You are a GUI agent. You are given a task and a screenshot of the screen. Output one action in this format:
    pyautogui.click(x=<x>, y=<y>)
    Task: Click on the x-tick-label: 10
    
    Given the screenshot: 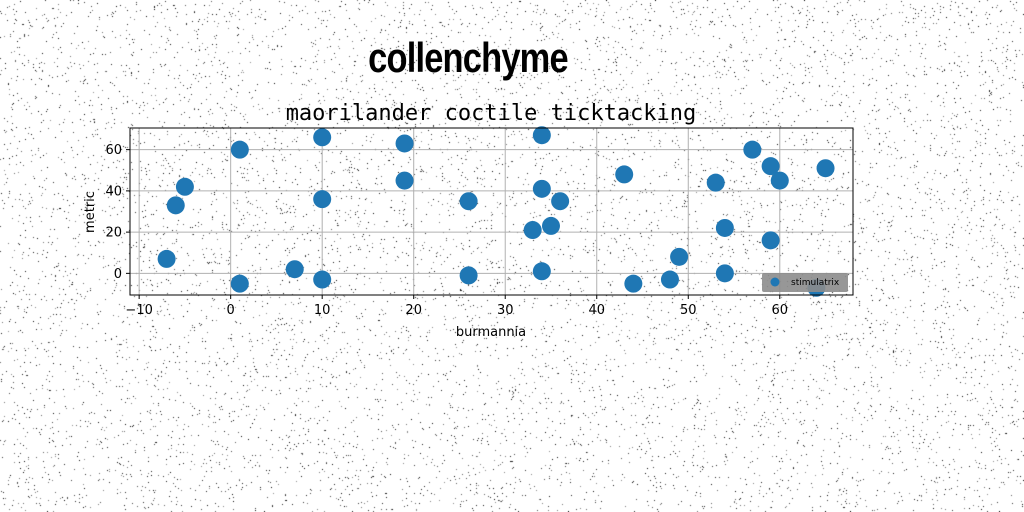 What is the action you would take?
    pyautogui.click(x=322, y=310)
    